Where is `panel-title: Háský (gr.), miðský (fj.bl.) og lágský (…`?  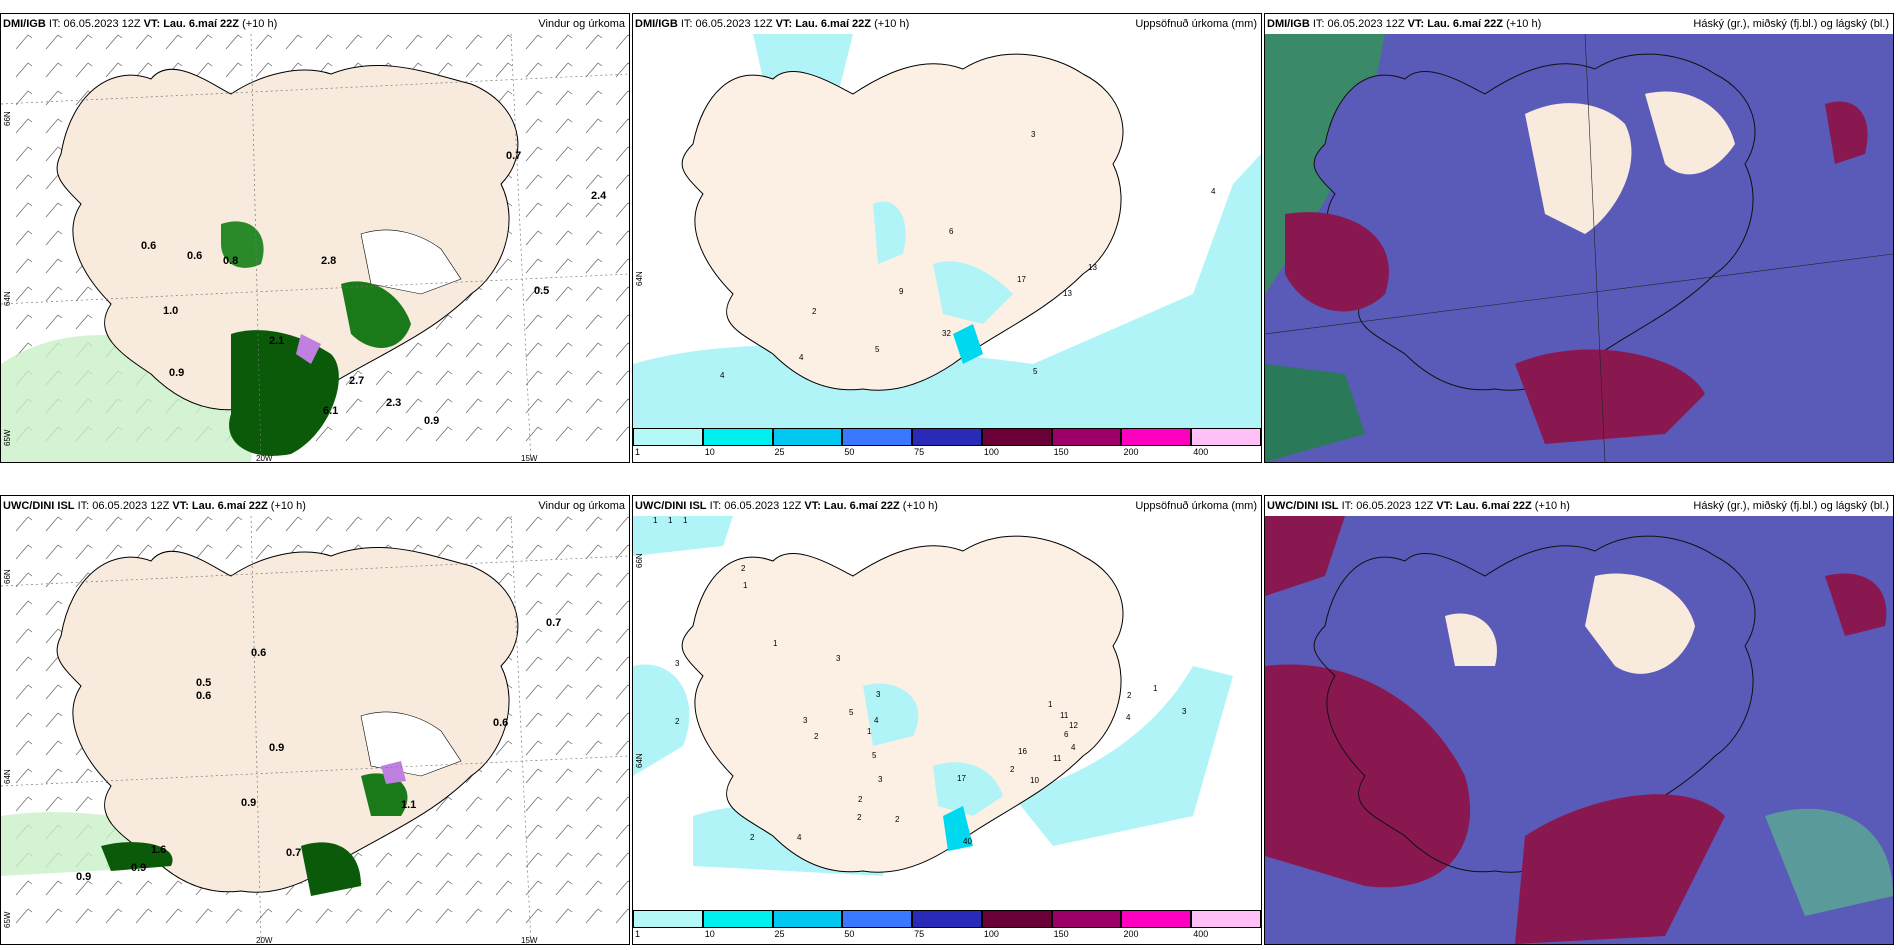
panel-title: Háský (gr.), miðský (fj.bl.) og lágský (… is located at coordinates (1791, 506).